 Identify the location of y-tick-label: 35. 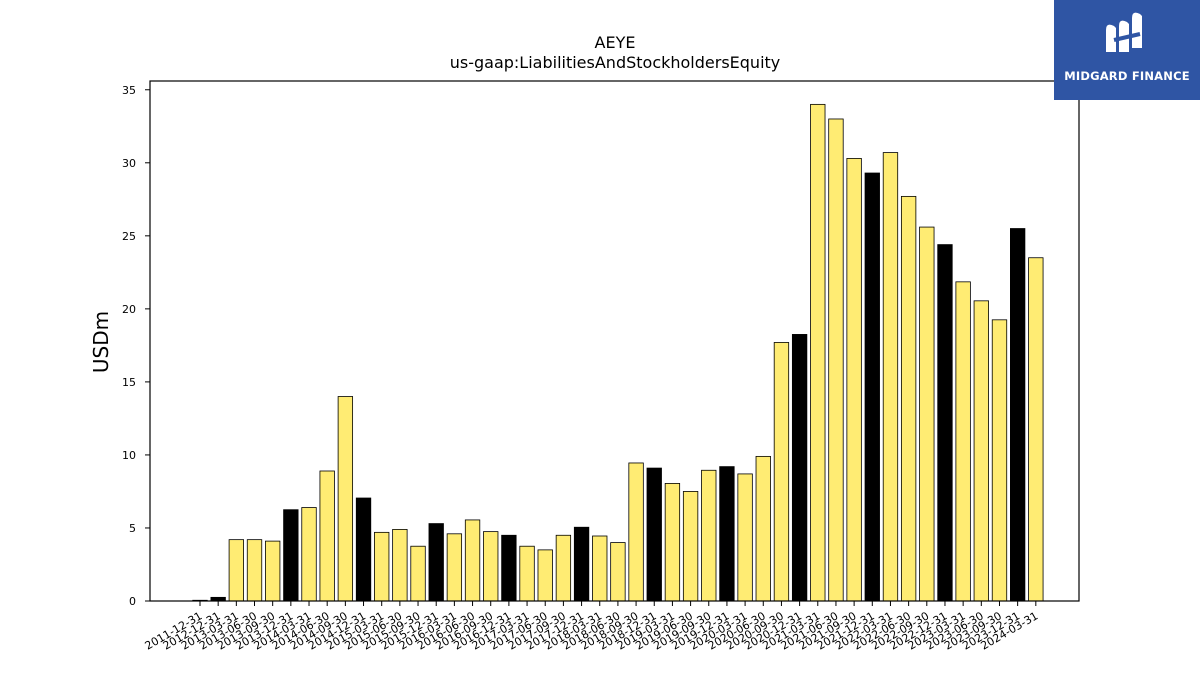
(129, 90).